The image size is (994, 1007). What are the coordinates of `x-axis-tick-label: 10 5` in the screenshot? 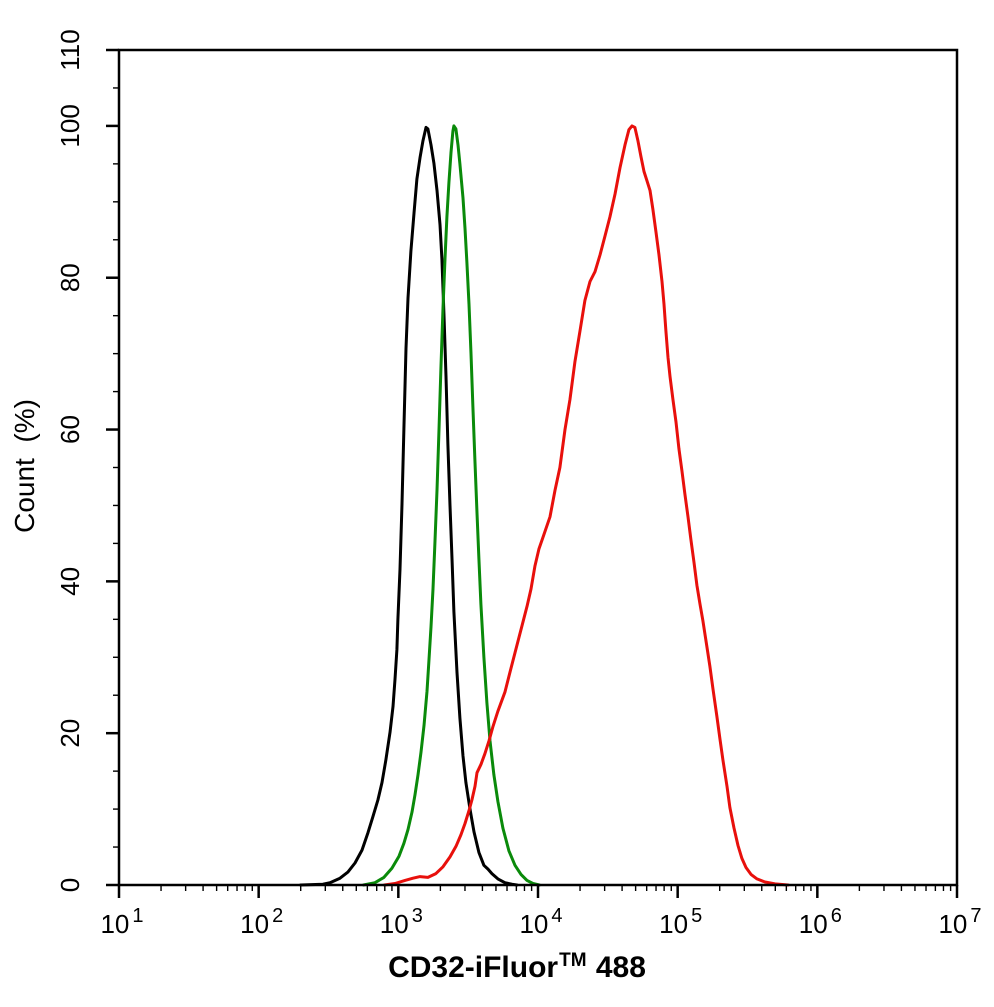 It's located at (680, 922).